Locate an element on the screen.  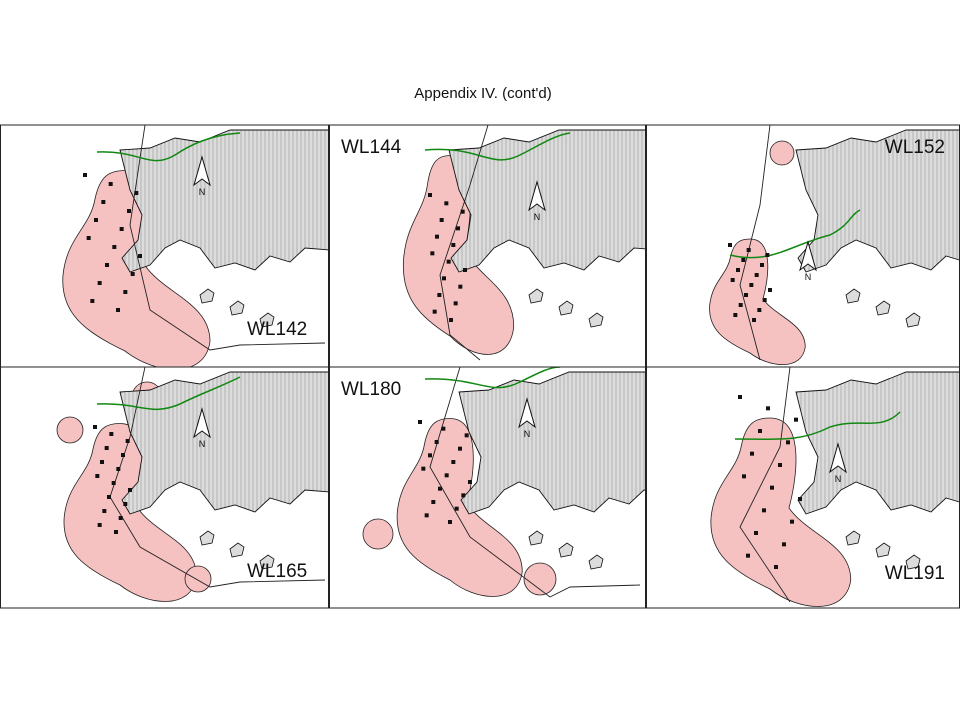
panel-label: WL191 is located at coordinates (915, 573).